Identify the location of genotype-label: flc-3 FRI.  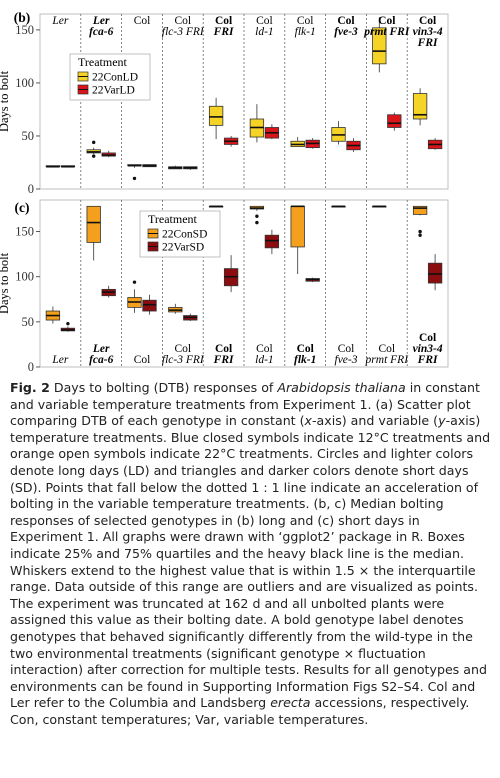
(183, 360).